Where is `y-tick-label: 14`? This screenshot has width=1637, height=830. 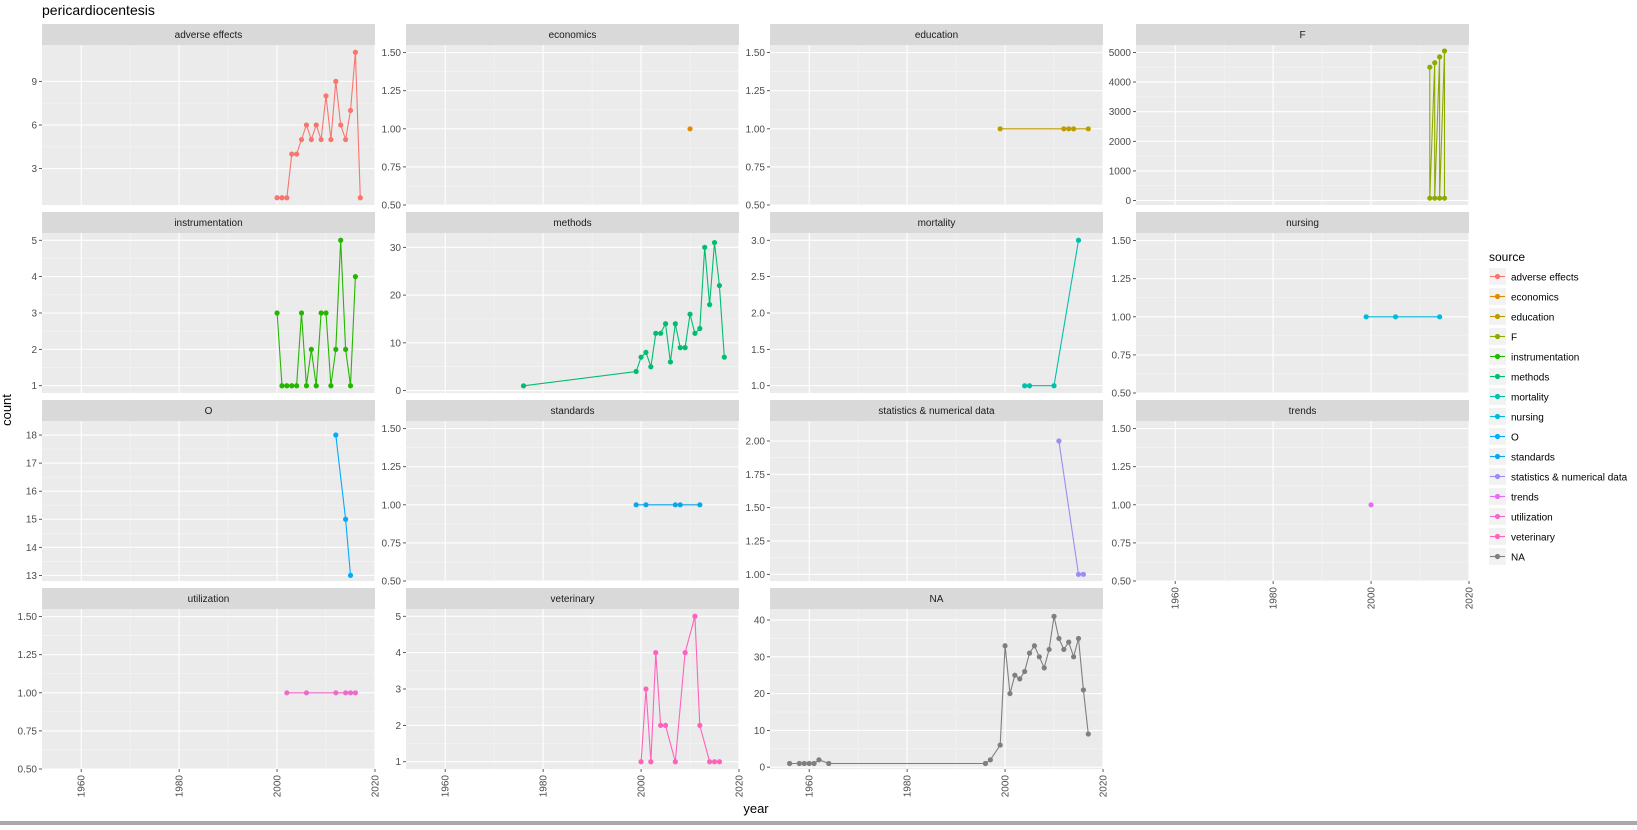 y-tick-label: 14 is located at coordinates (32, 548).